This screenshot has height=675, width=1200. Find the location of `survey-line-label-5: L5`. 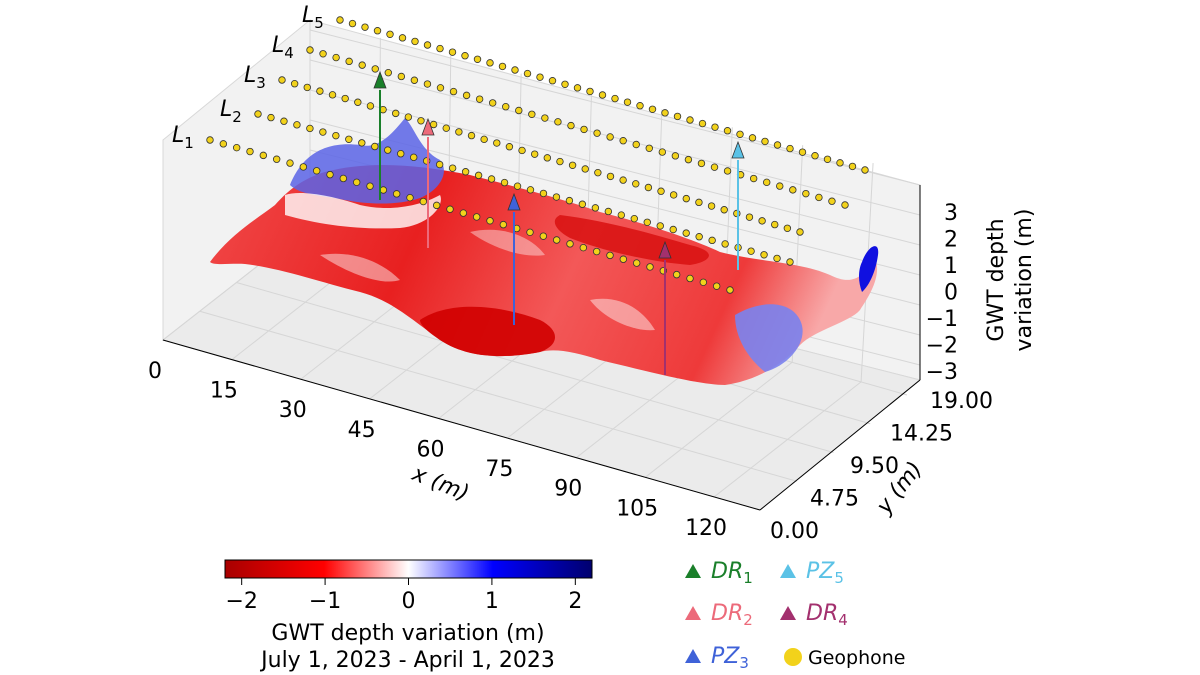

survey-line-label-5: L5 is located at coordinates (313, 17).